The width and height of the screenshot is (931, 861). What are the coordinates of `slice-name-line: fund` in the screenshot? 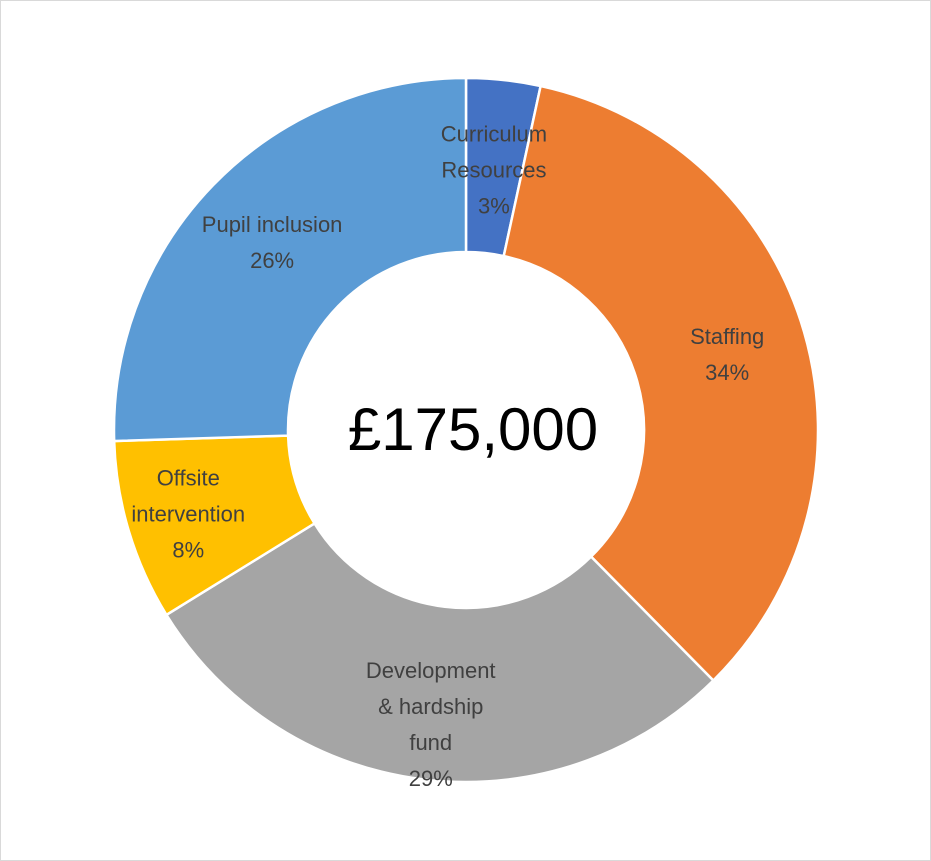 It's located at (430, 742).